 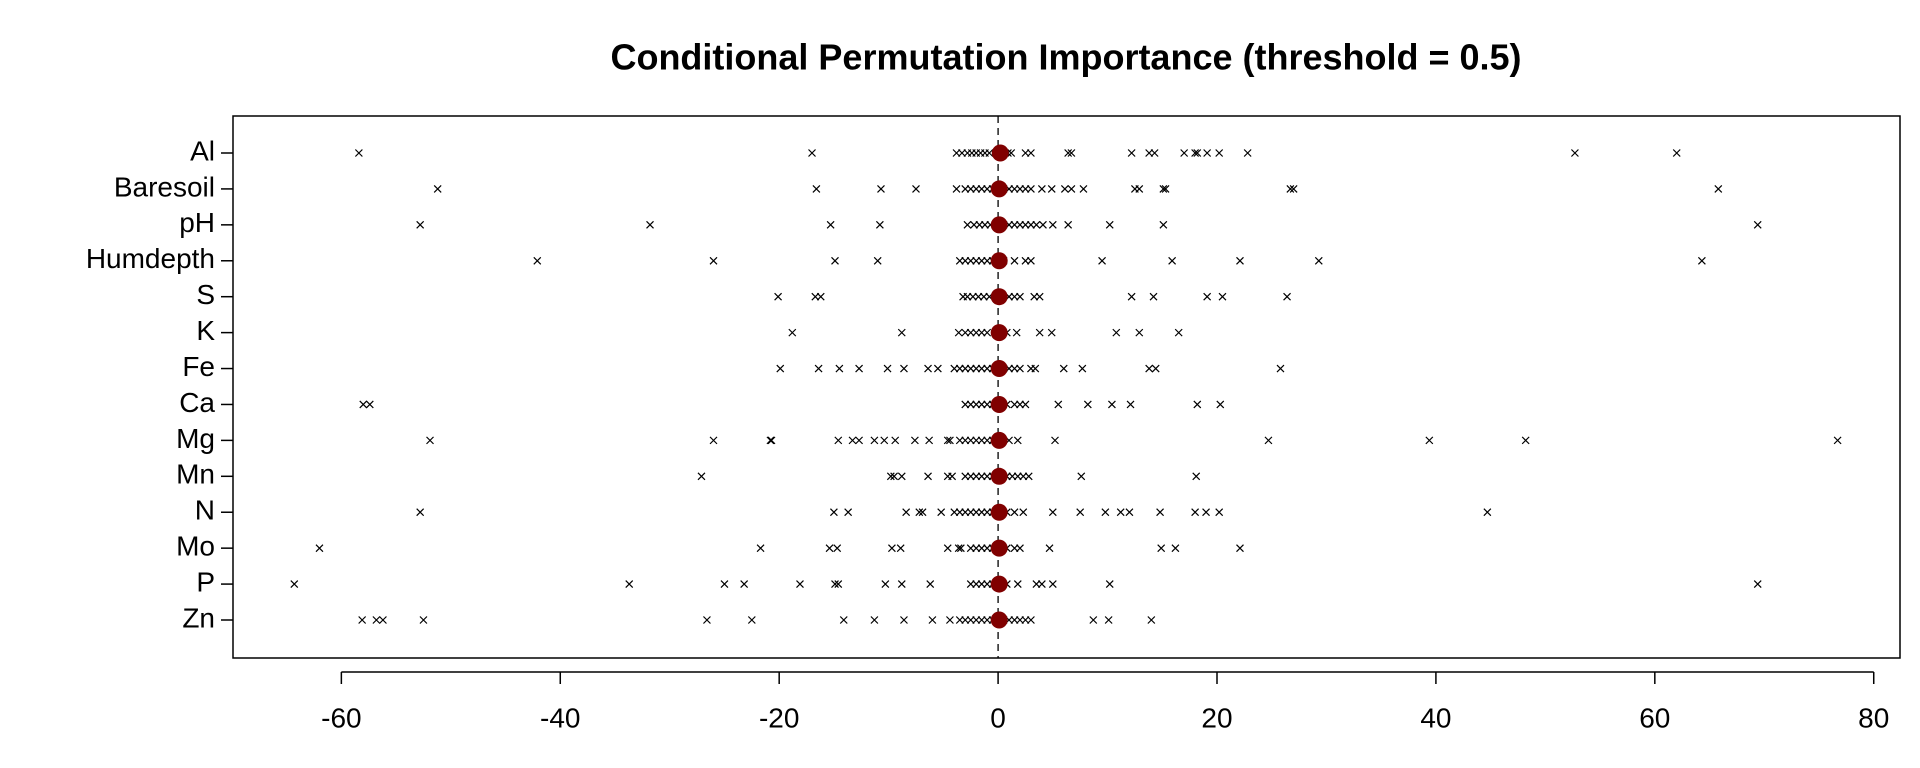 What do you see at coordinates (202, 150) in the screenshot?
I see `y-tick-label: Al` at bounding box center [202, 150].